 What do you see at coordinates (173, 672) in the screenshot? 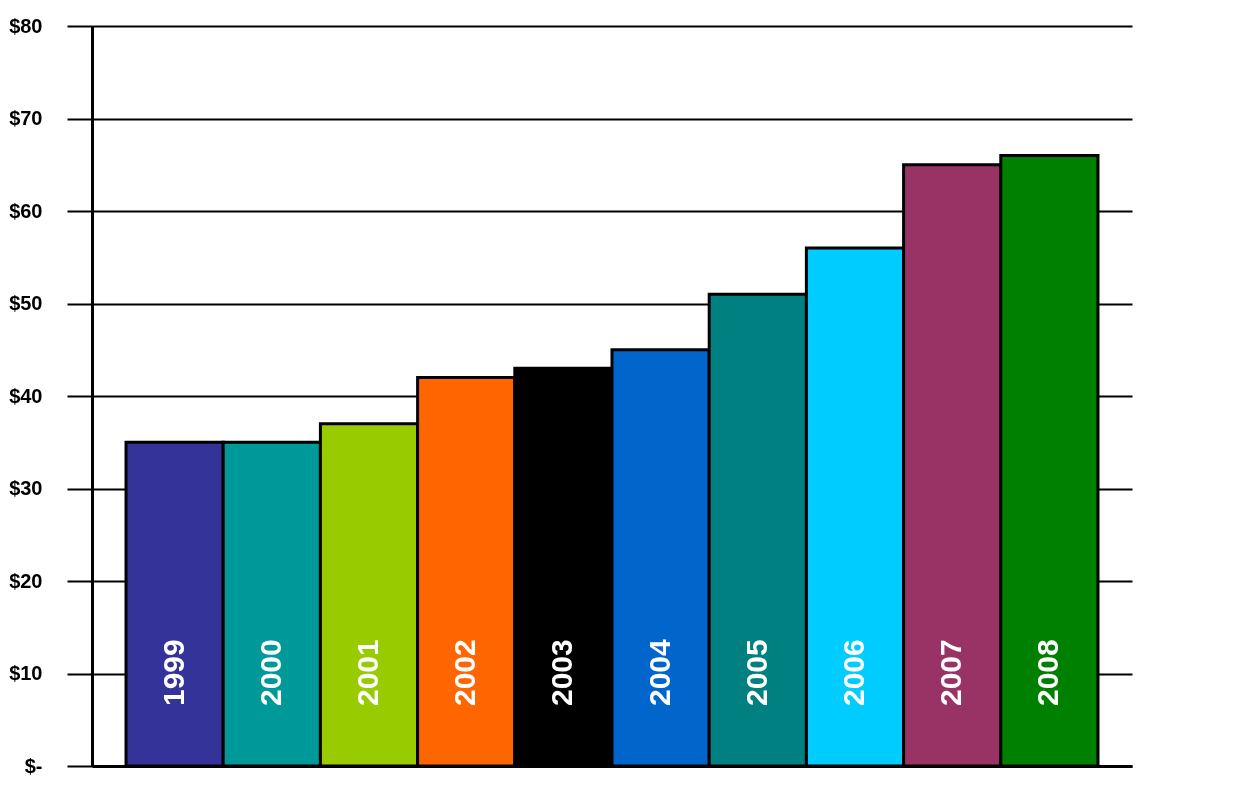
I see `x-tick-label: 1999` at bounding box center [173, 672].